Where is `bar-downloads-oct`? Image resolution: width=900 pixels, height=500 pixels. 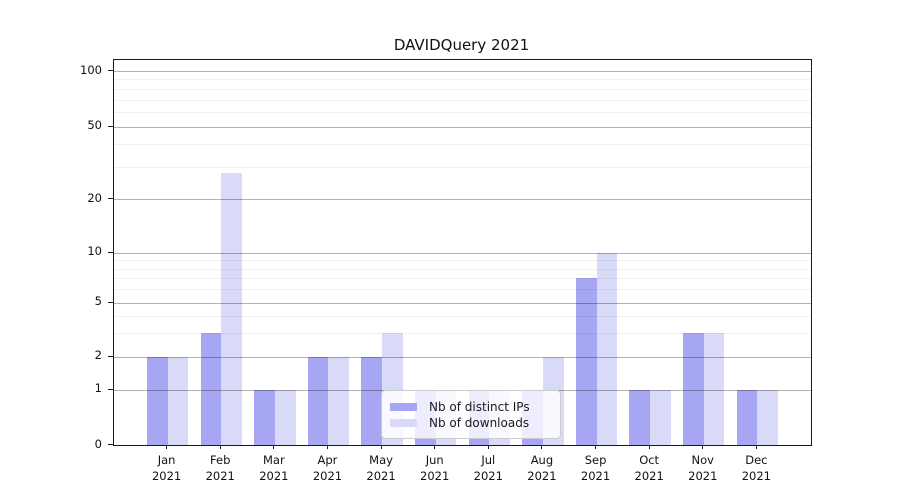
bar-downloads-oct is located at coordinates (660, 417).